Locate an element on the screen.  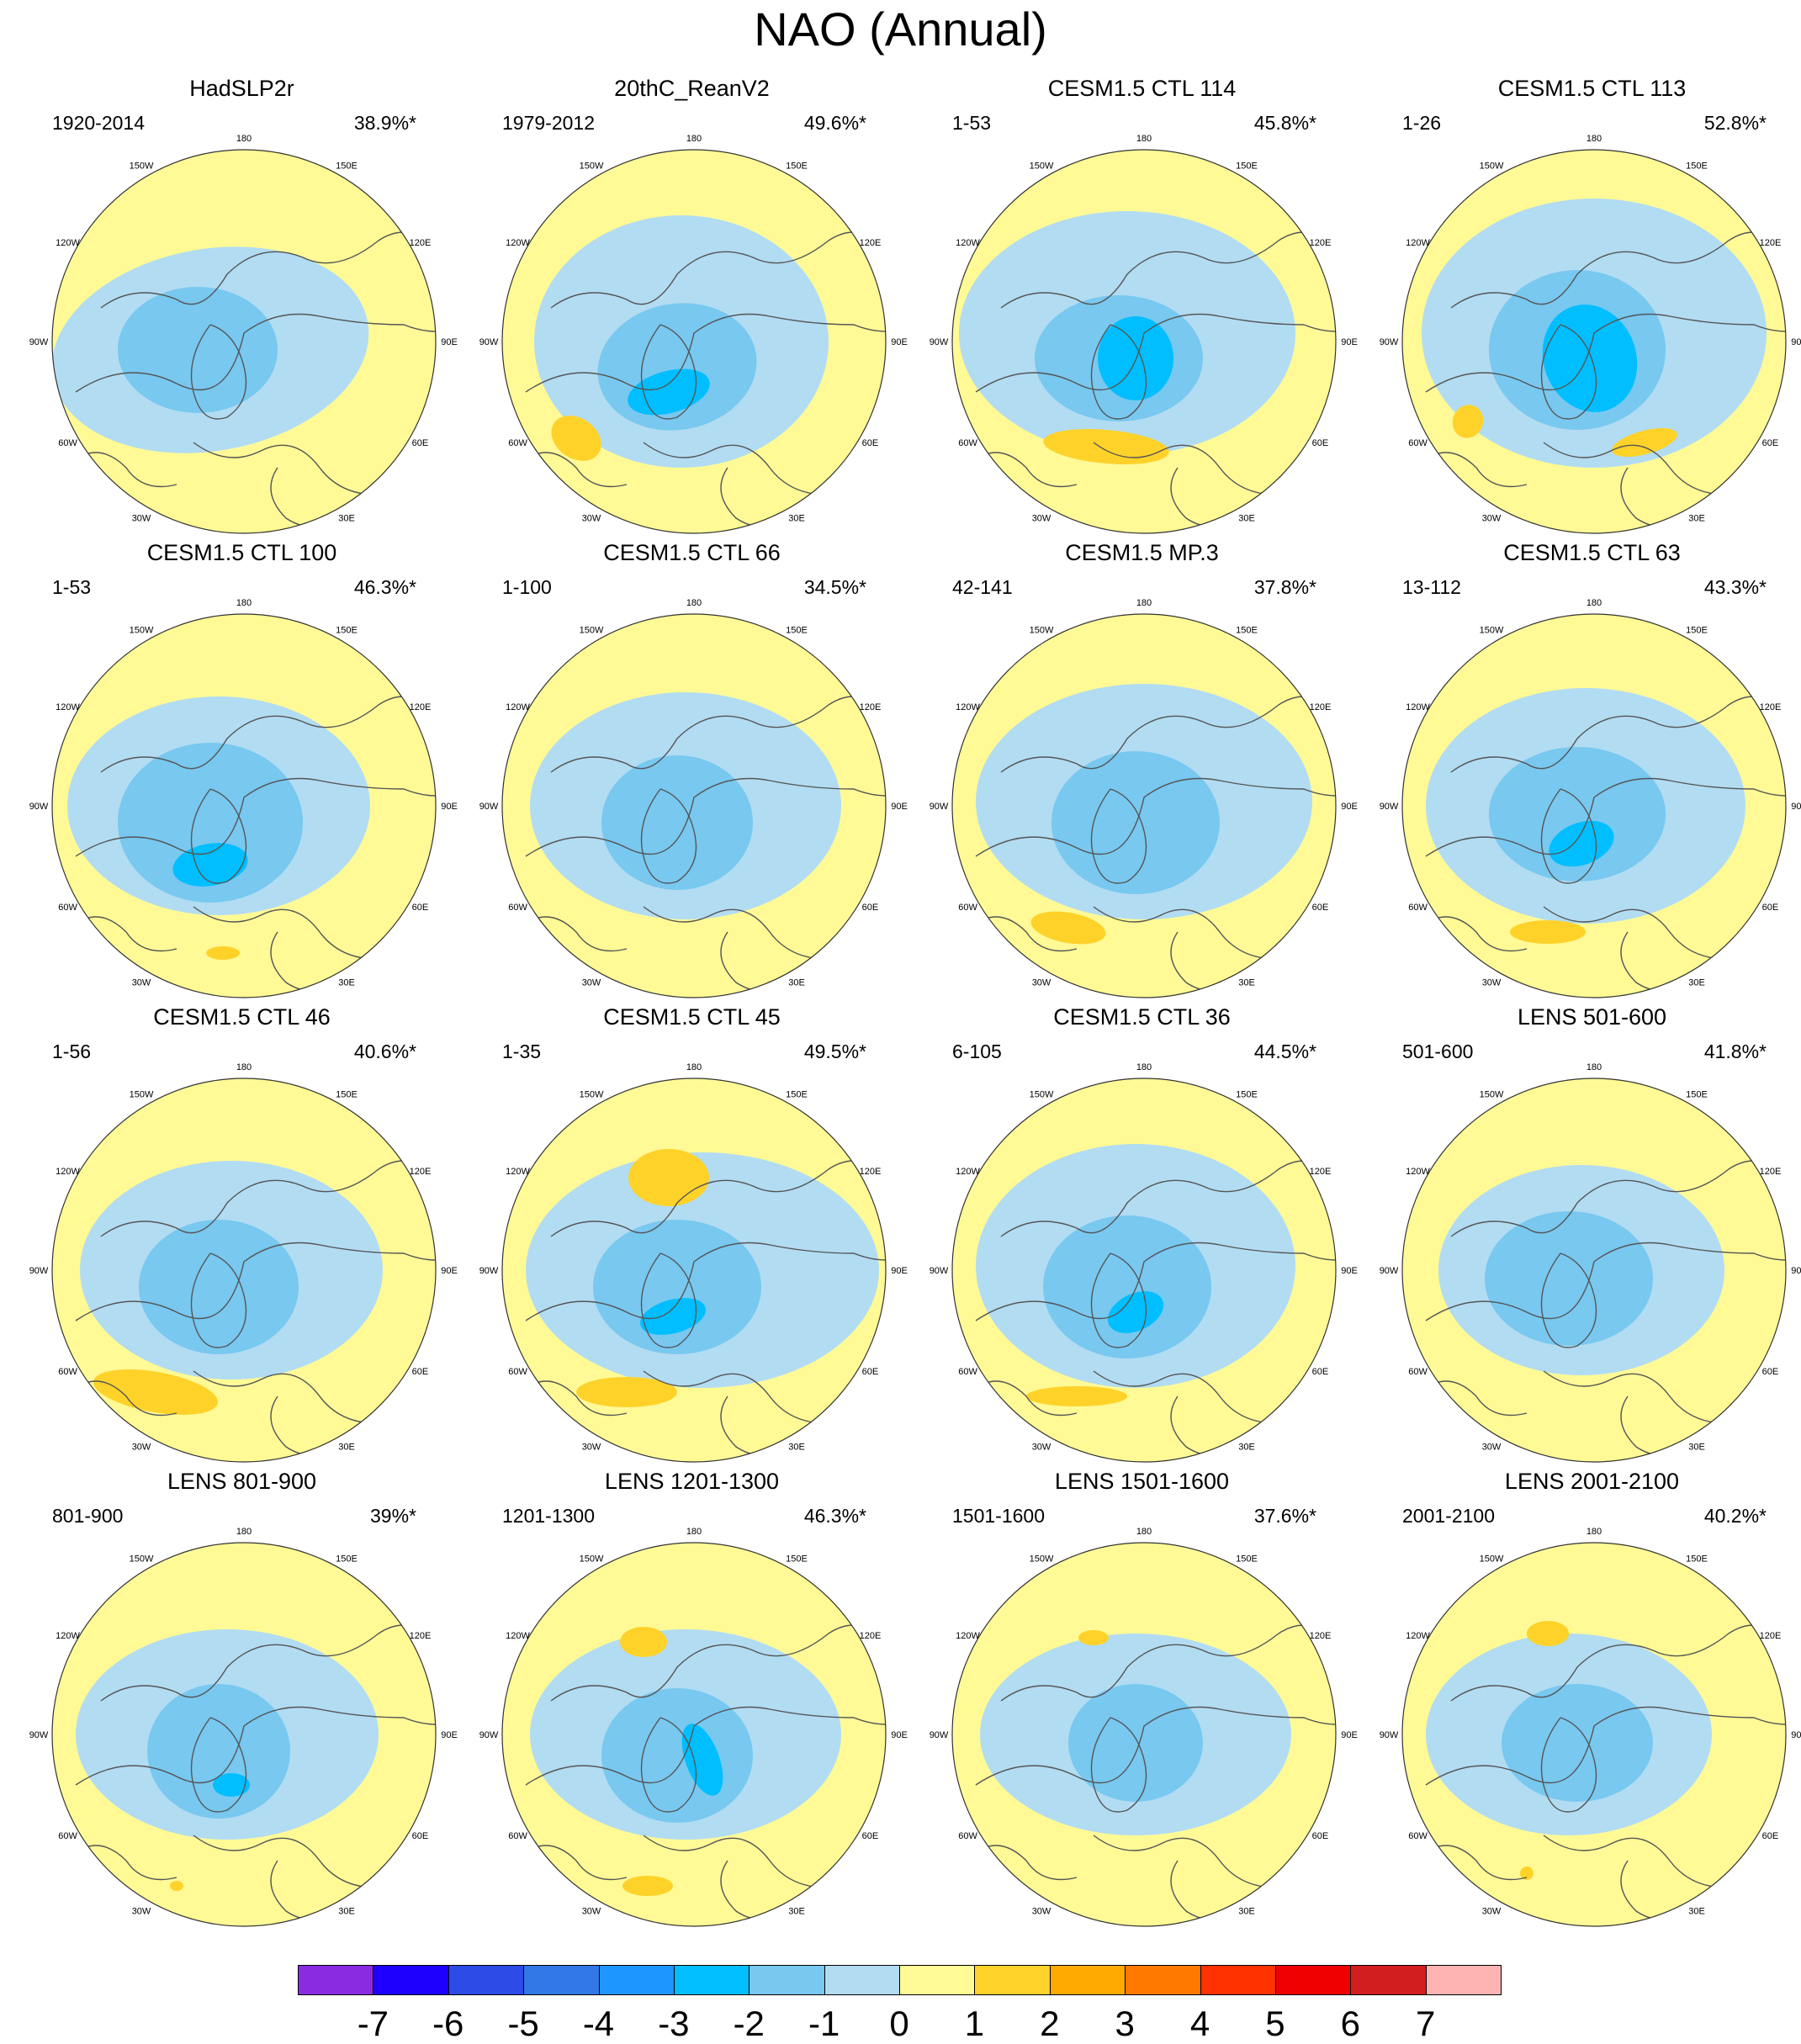
panel-variance-pct: 40.2%* is located at coordinates (1735, 1516).